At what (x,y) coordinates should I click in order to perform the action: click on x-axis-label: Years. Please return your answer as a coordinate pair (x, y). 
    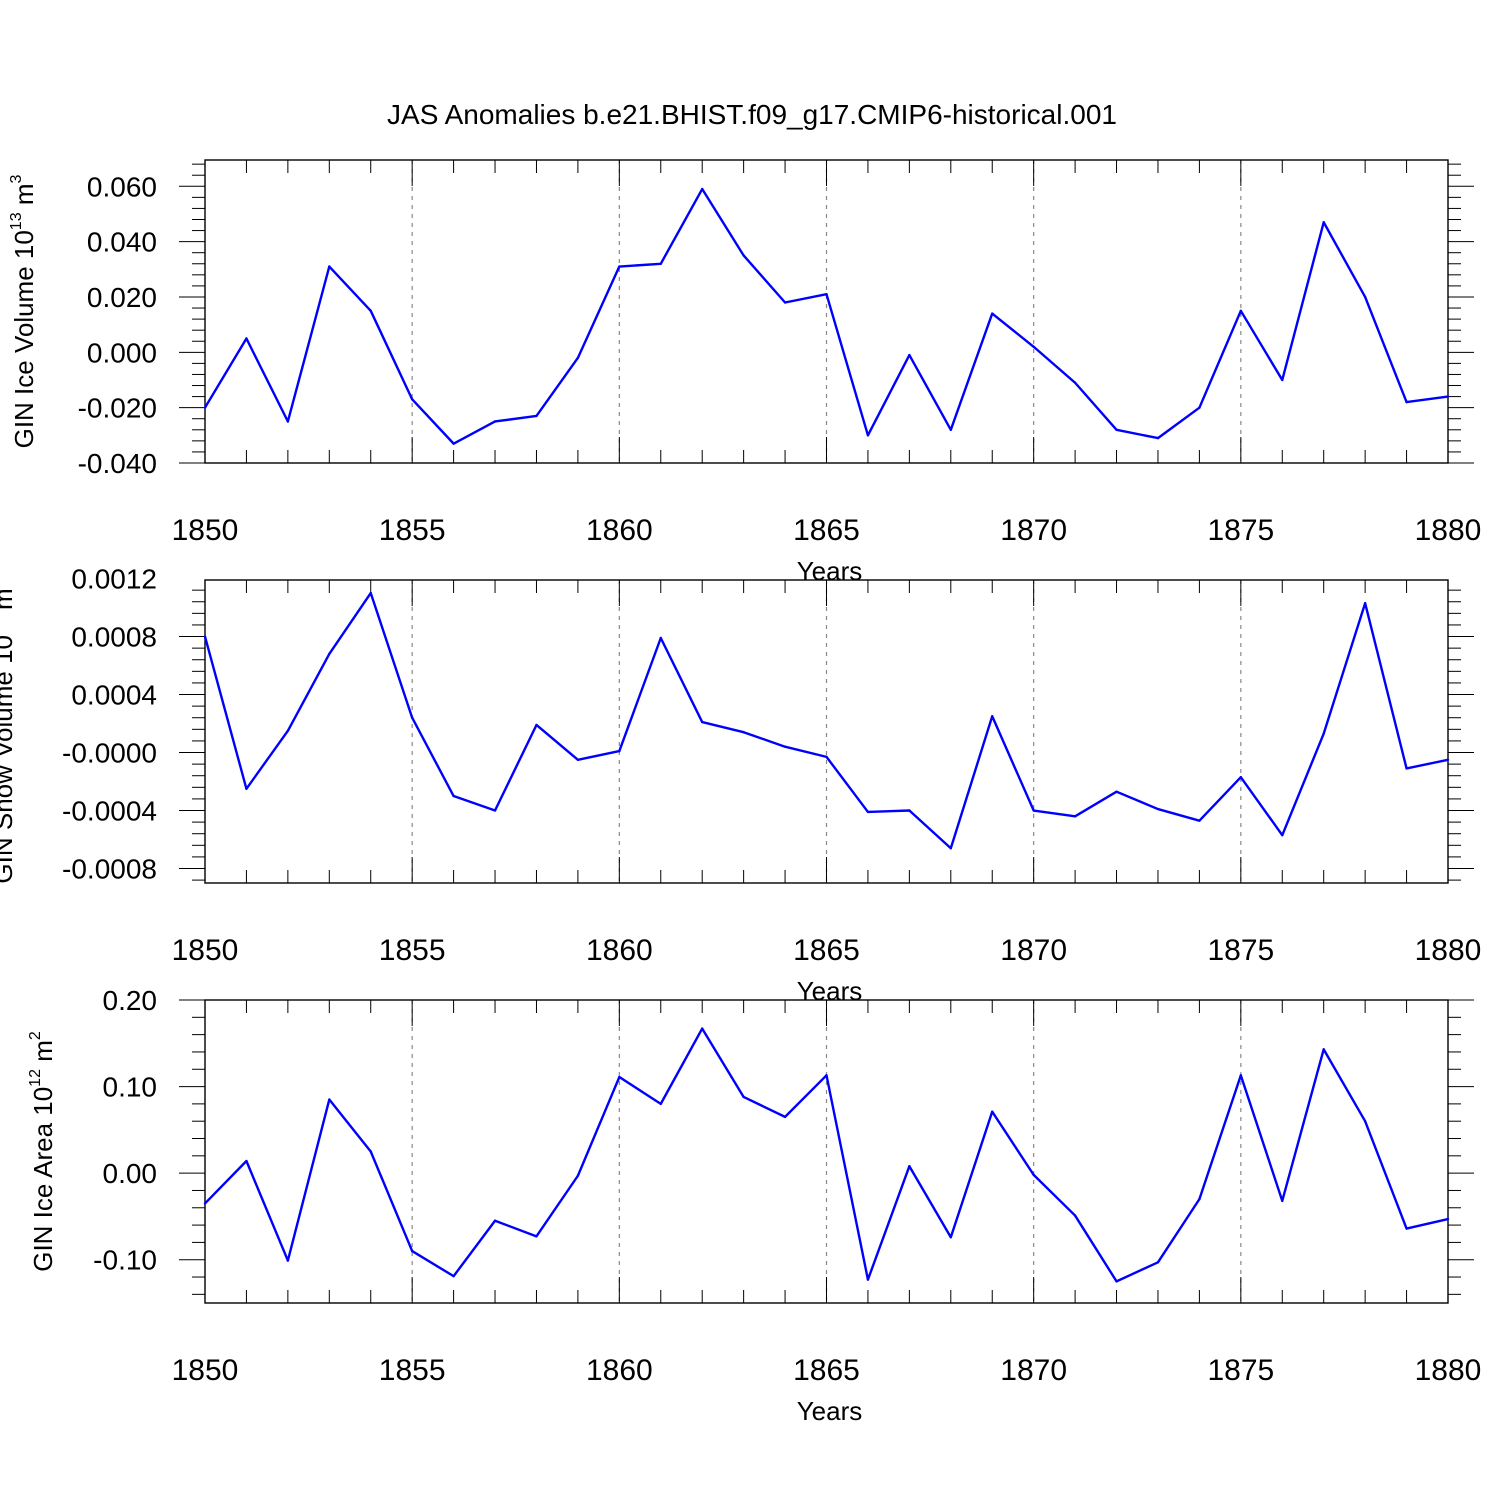
    Looking at the image, I should click on (830, 1411).